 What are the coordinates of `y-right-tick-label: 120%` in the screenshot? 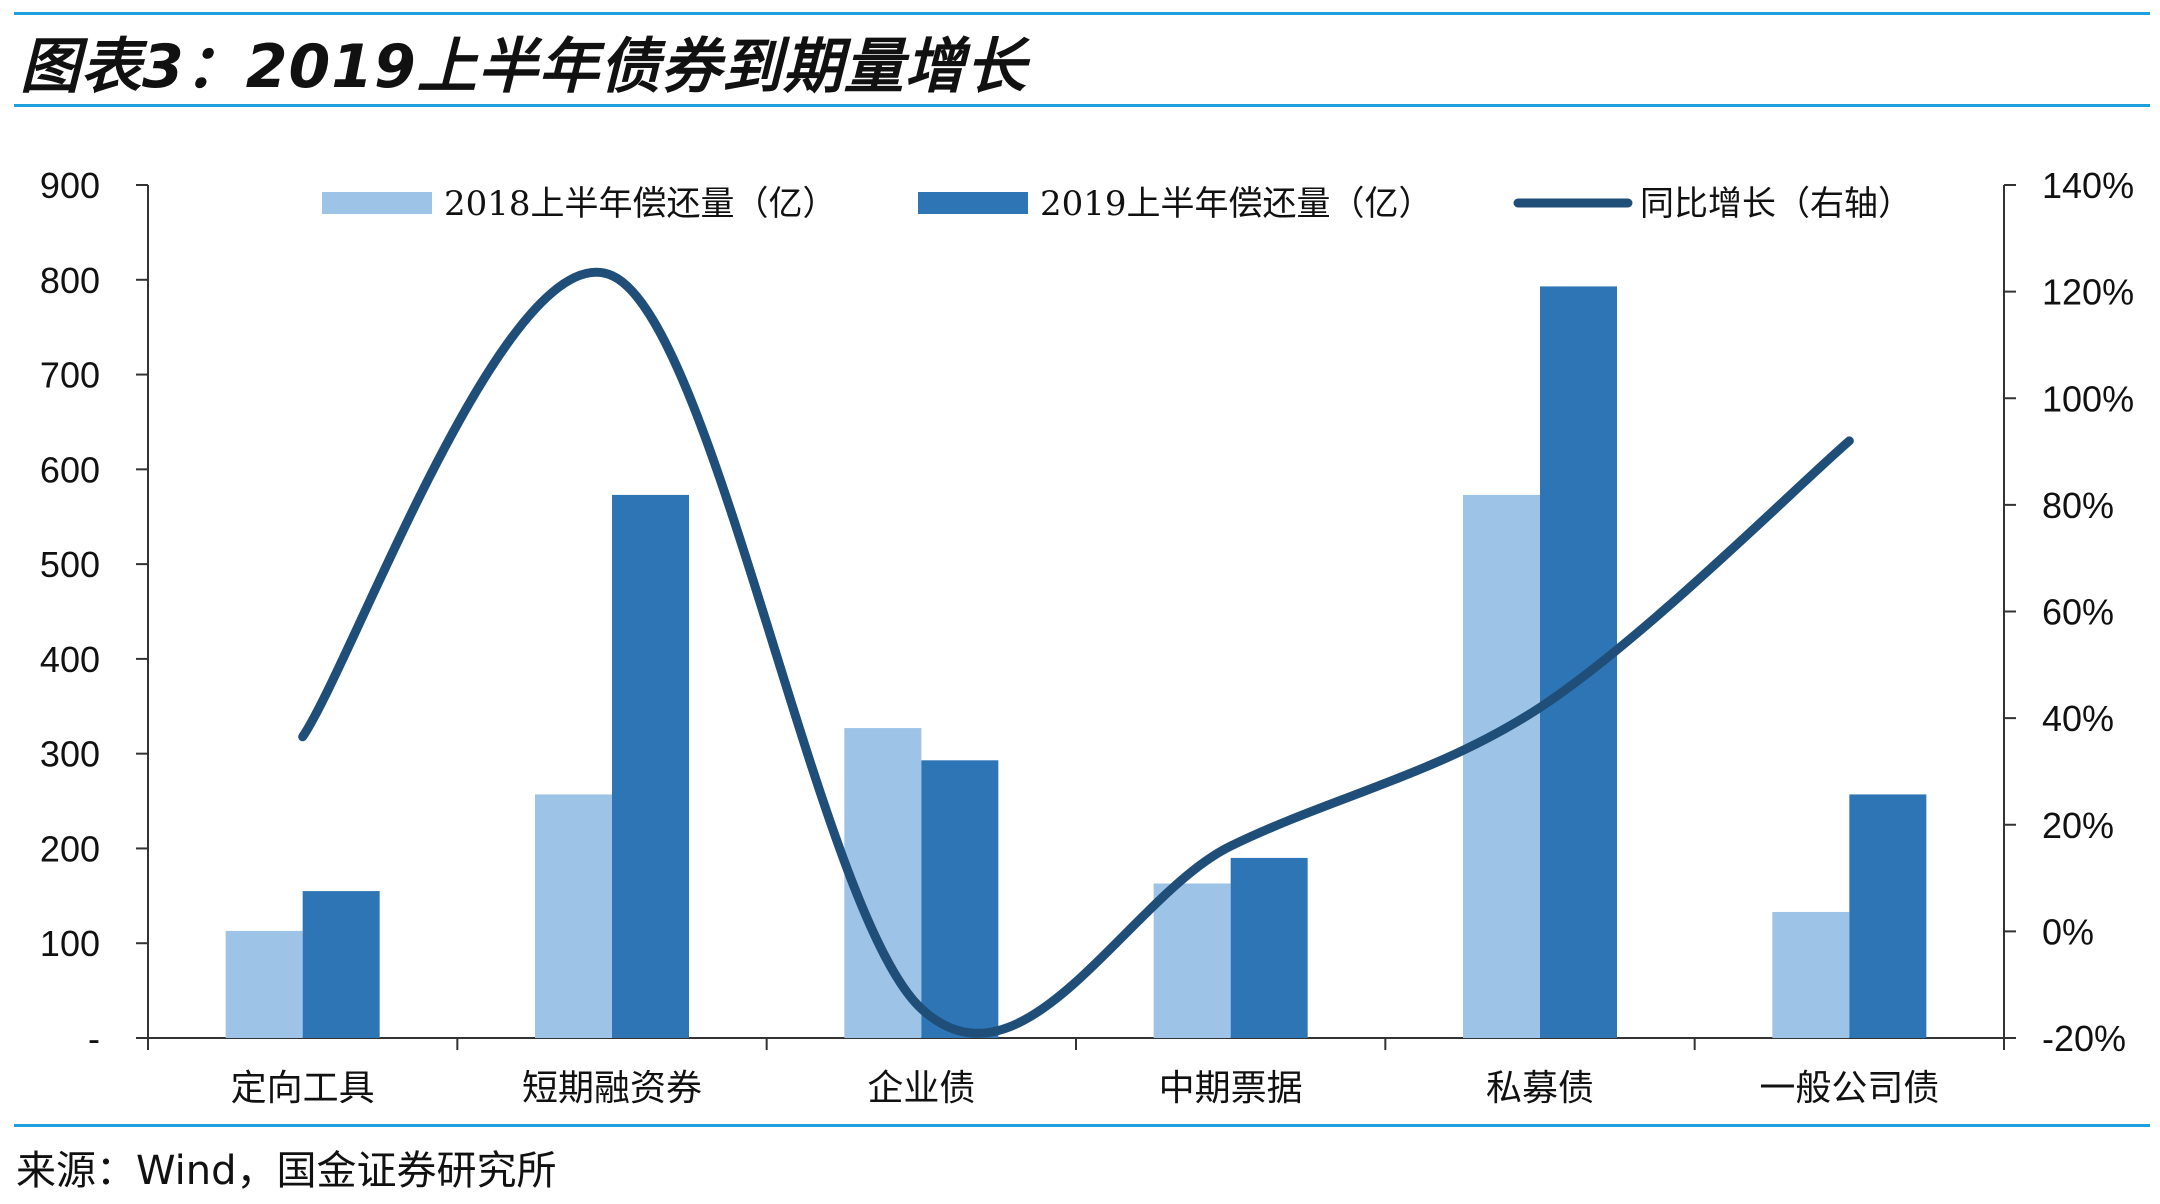 It's located at (2088, 292).